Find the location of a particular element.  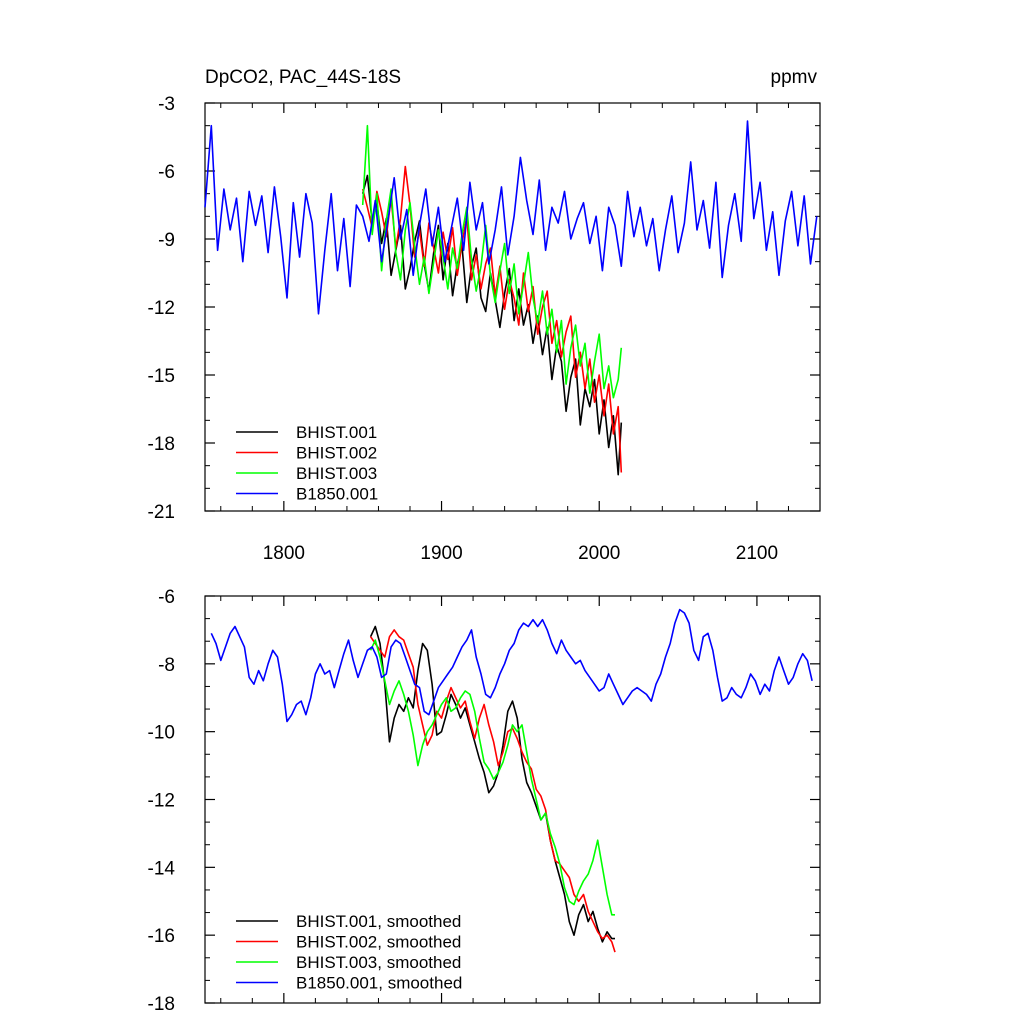

x-tick-label: 1800 is located at coordinates (284, 553).